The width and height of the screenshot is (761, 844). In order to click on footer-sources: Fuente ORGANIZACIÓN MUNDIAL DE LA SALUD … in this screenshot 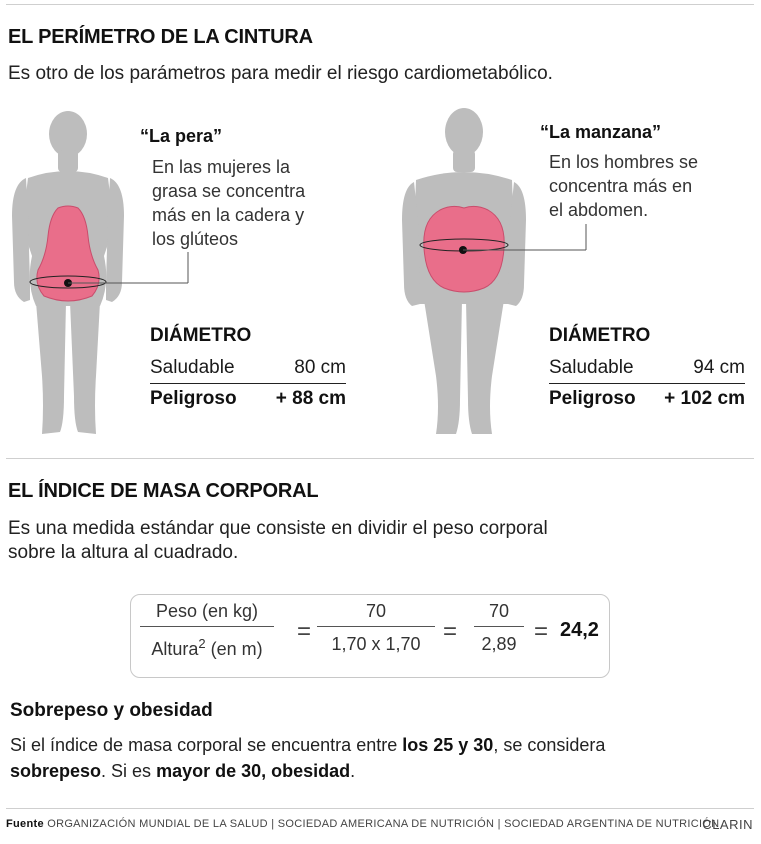, I will do `click(362, 824)`.